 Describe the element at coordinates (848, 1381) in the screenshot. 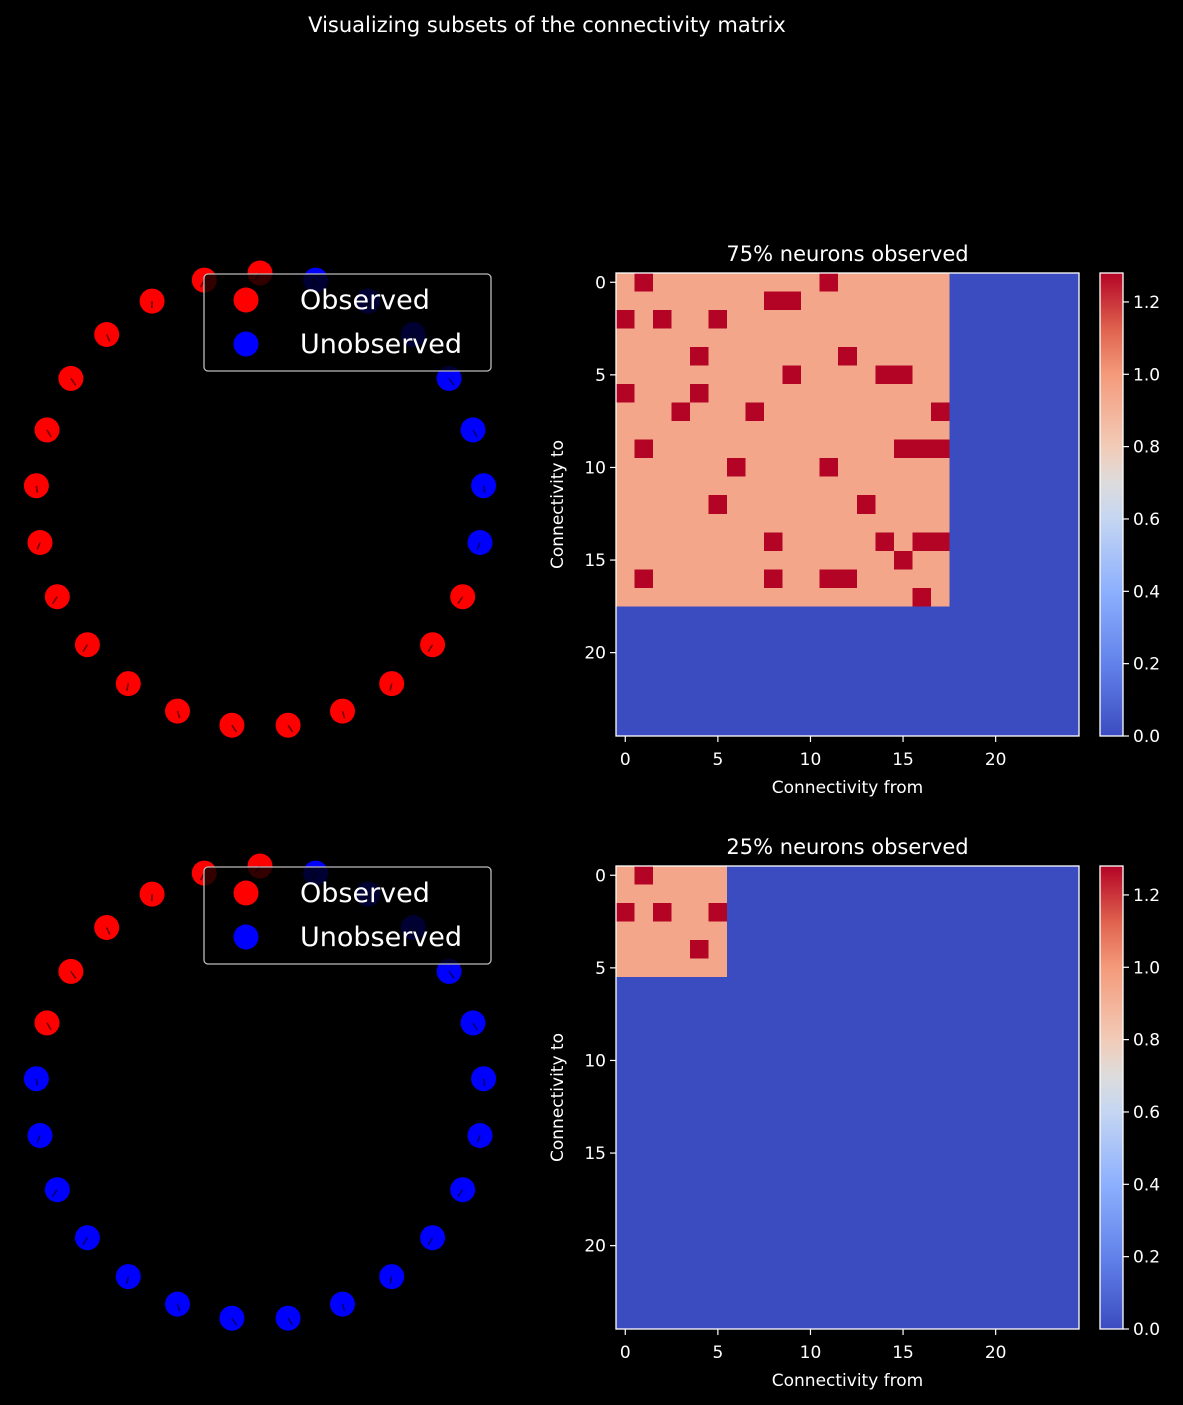

I see `x-axis-label: Connectivity from` at that location.